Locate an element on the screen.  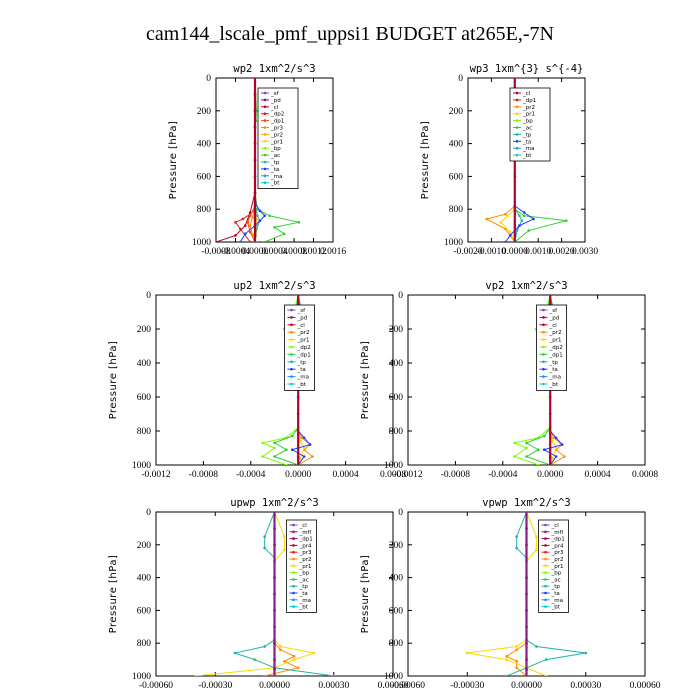
y-tick-label: 400 is located at coordinates (144, 364).